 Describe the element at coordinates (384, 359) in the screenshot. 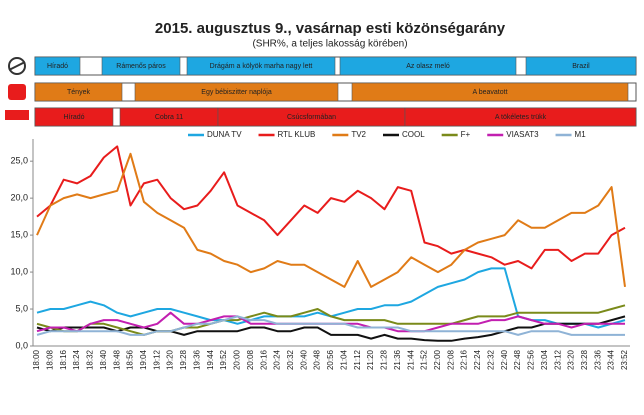

I see `x-tick-label: 21:28` at that location.